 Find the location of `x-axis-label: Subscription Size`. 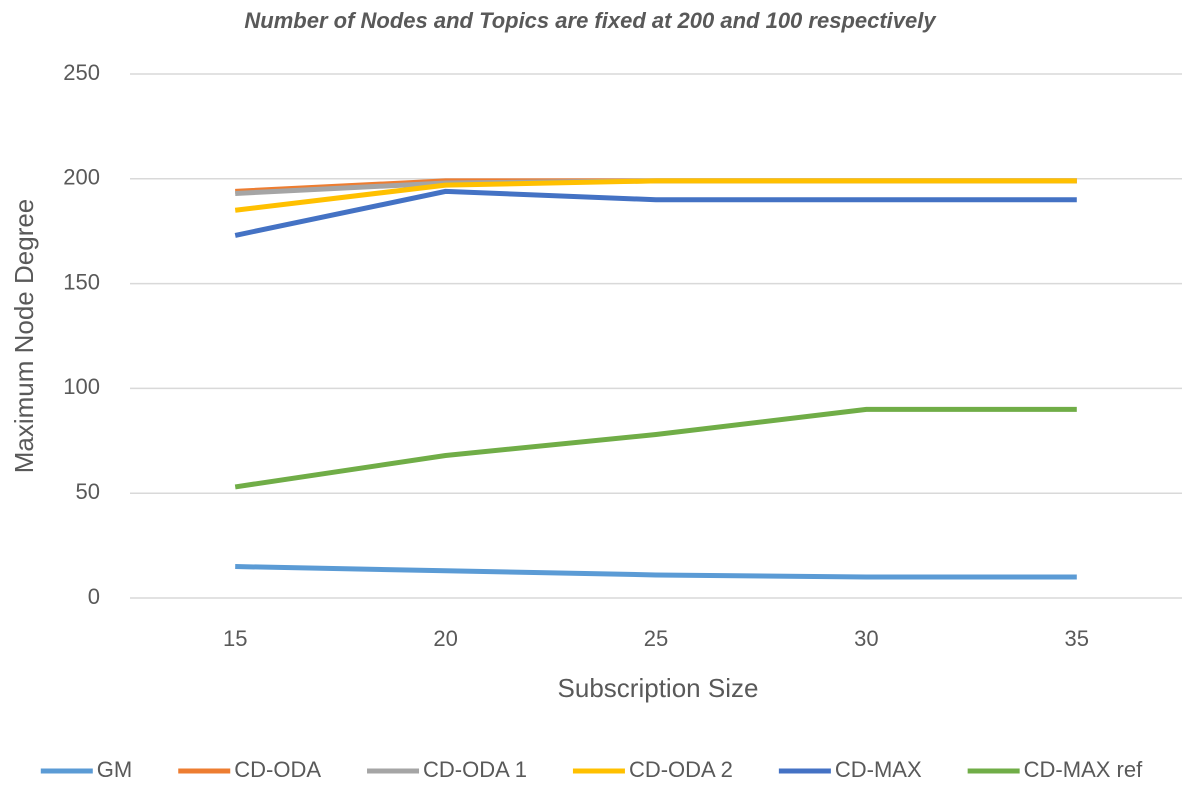

x-axis-label: Subscription Size is located at coordinates (658, 688).